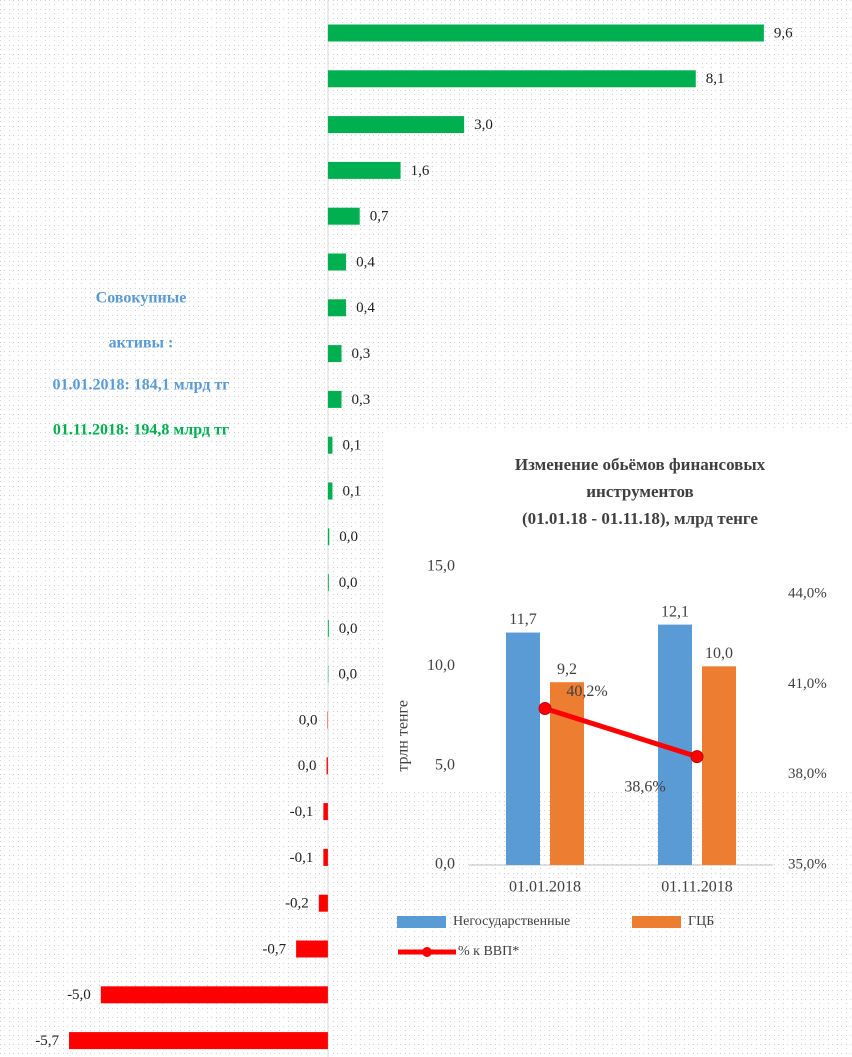 The height and width of the screenshot is (1057, 852). I want to click on data-label: 12,1, so click(675, 611).